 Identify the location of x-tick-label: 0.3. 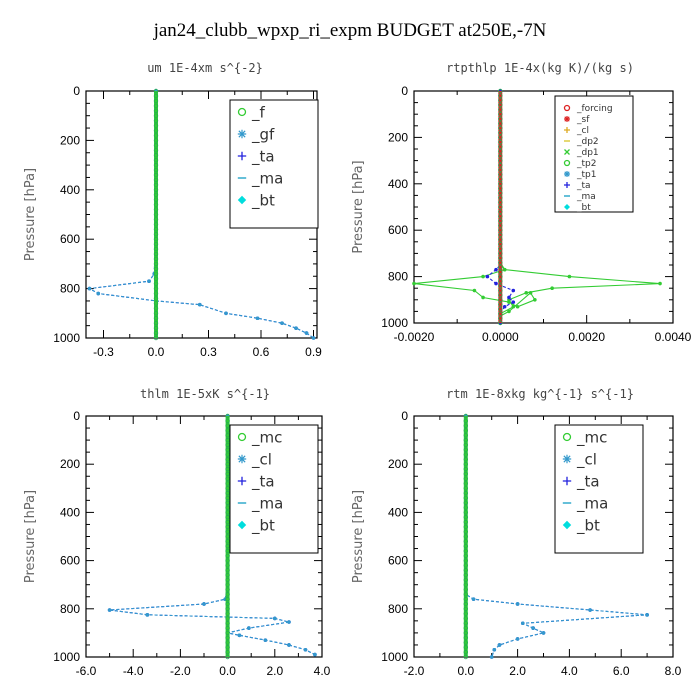
(208, 352).